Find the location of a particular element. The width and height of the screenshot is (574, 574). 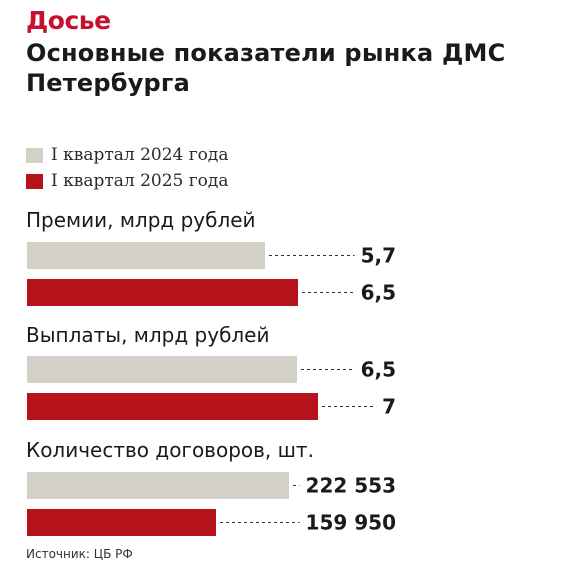

chart-title: Основные показатели рынка ДМС Петербурга is located at coordinates (266, 68).